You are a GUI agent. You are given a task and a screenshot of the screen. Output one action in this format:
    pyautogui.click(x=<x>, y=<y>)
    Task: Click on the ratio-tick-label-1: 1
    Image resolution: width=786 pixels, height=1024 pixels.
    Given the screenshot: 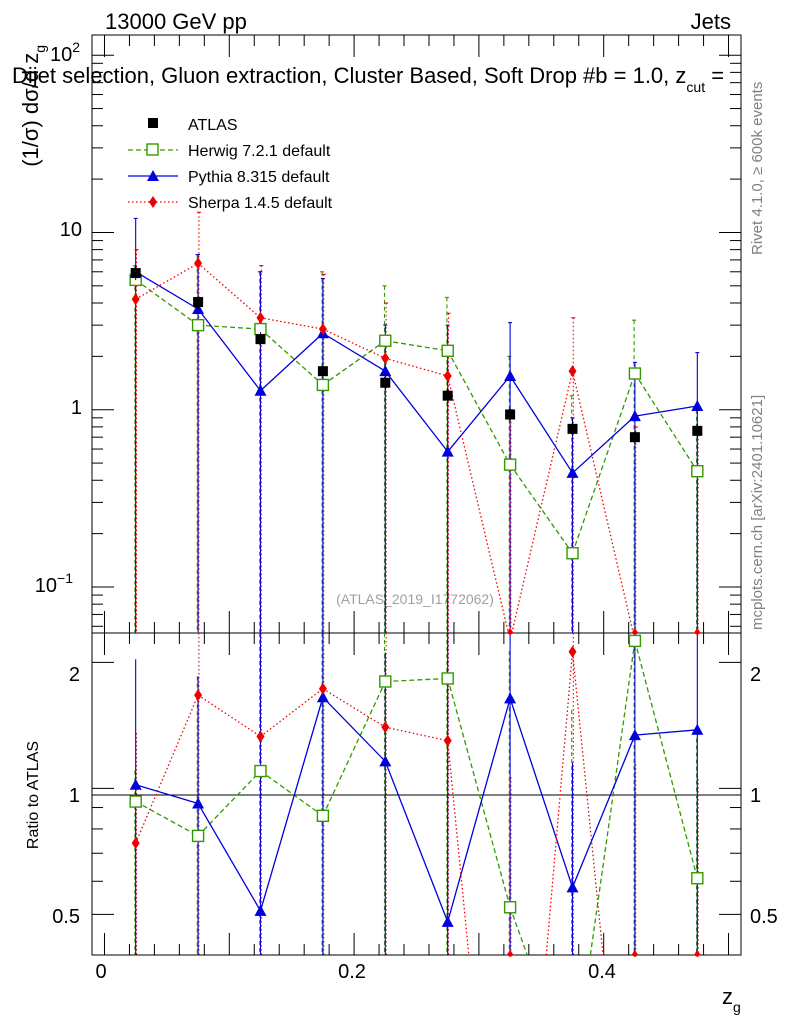 What is the action you would take?
    pyautogui.click(x=74, y=796)
    